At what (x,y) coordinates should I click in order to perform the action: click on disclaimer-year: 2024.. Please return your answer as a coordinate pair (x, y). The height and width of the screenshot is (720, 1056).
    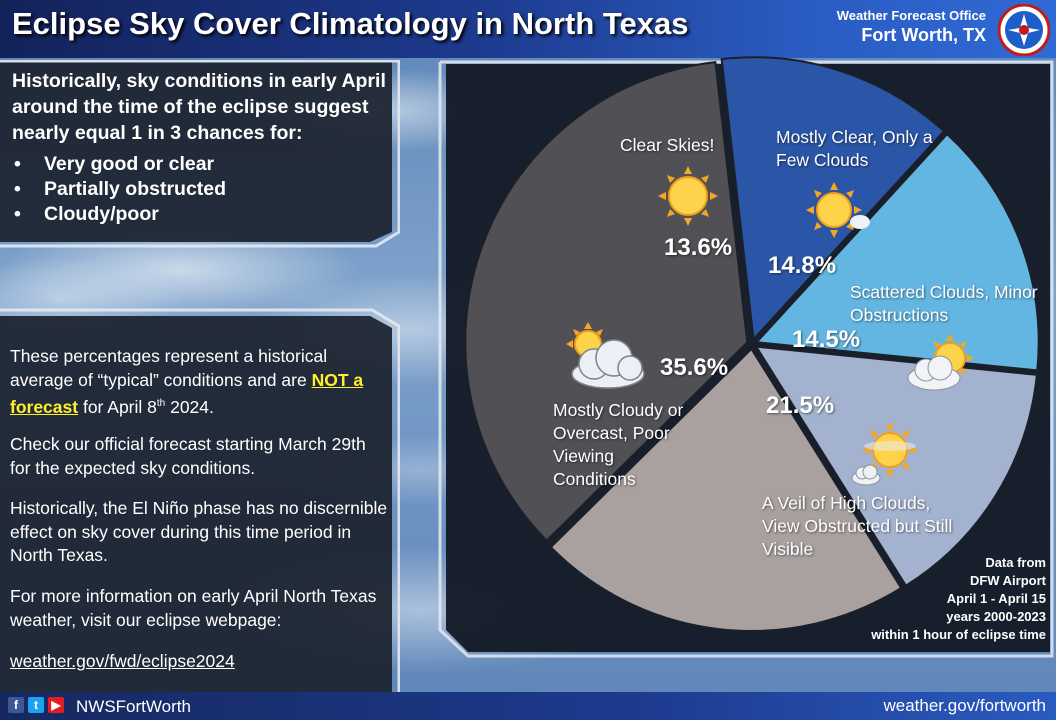
    Looking at the image, I should click on (189, 406).